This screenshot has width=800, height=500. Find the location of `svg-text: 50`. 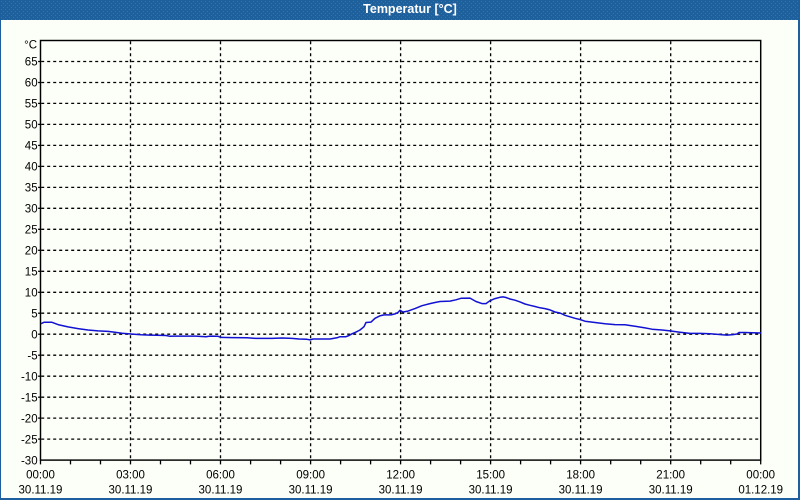

svg-text: 50 is located at coordinates (31, 126).